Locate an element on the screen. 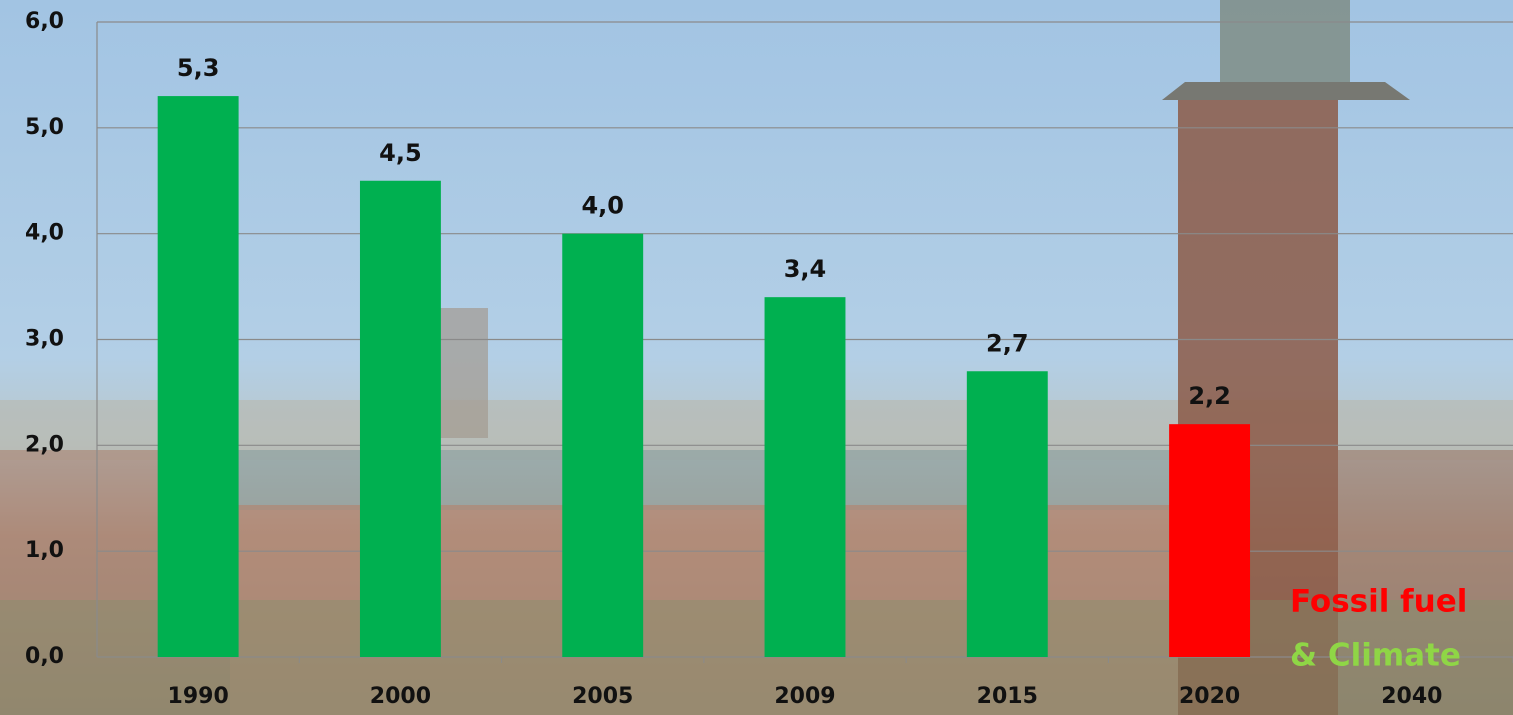  y-tick-label: 4,0 is located at coordinates (44, 233).